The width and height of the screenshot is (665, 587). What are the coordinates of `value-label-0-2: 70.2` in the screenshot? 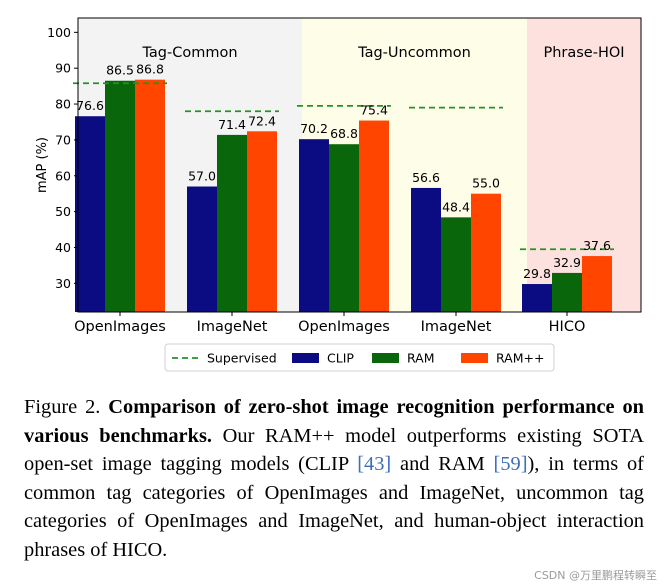 It's located at (314, 128).